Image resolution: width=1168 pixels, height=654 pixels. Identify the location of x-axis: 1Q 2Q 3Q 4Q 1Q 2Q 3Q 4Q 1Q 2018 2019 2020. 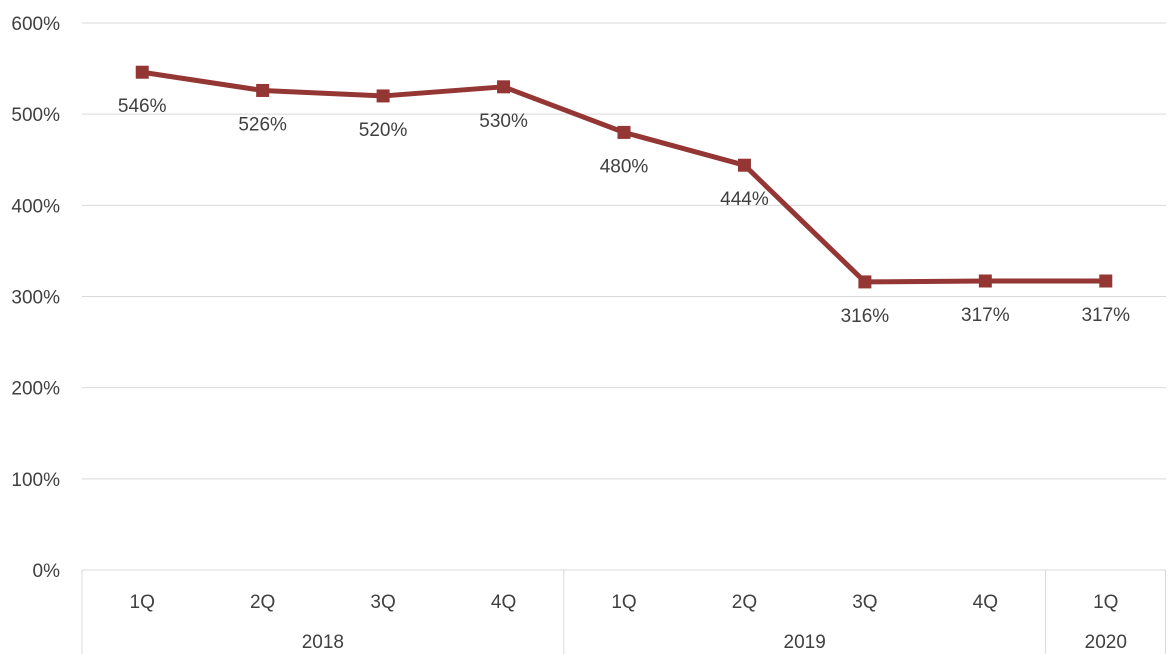
(623, 611).